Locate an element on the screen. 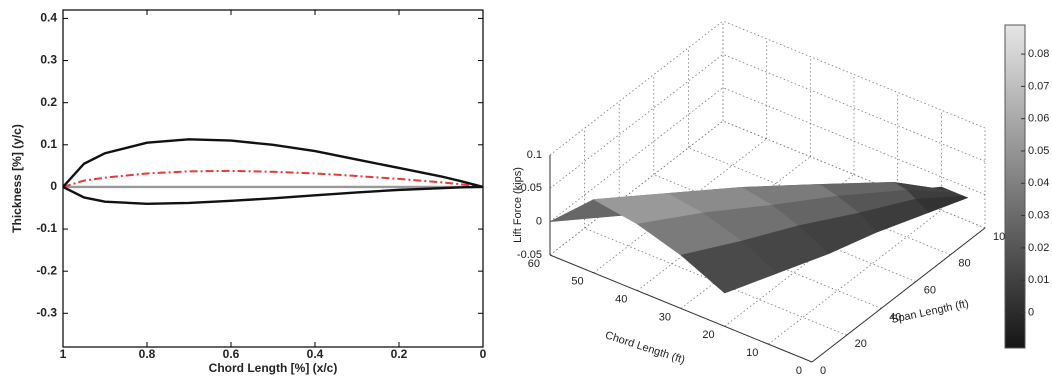  z-tick-label: 0 is located at coordinates (539, 222).